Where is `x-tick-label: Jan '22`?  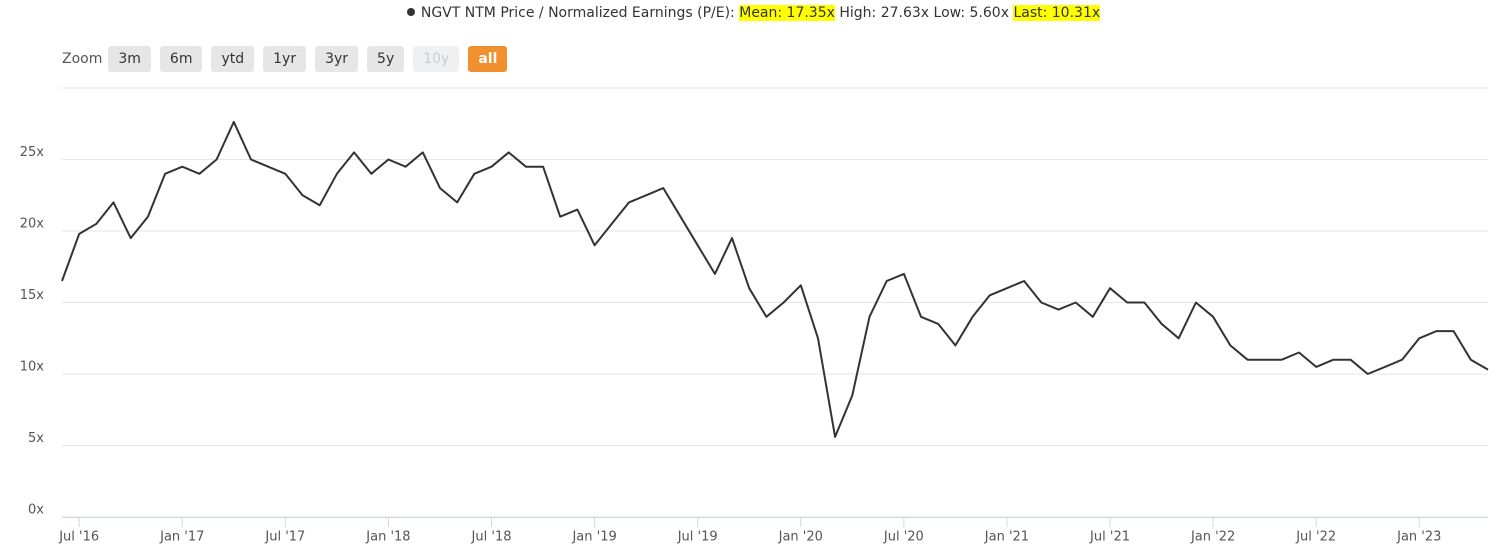 x-tick-label: Jan '22 is located at coordinates (1212, 537).